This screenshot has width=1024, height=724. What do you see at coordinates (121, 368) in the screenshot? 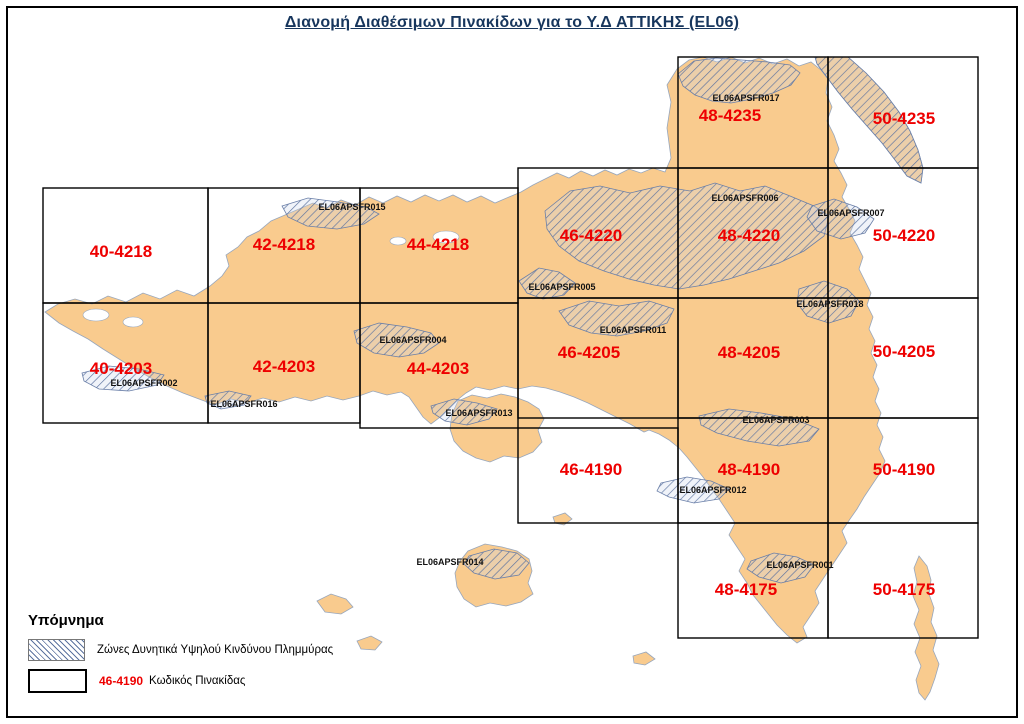
I see `tile-code-label: 40-4203` at bounding box center [121, 368].